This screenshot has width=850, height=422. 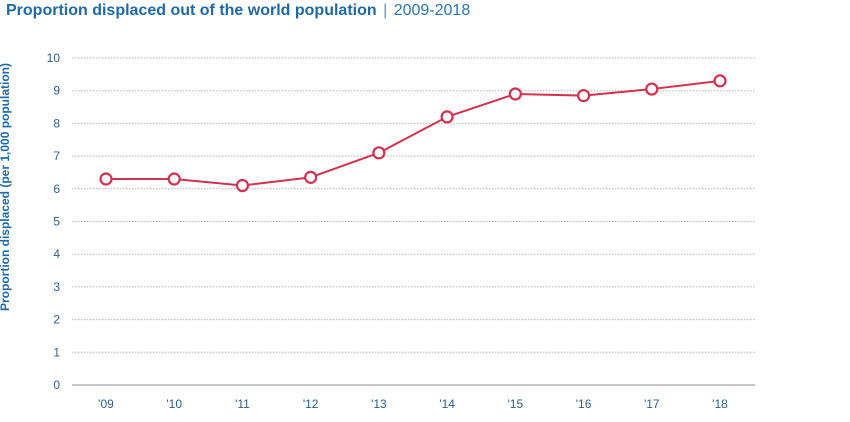 I want to click on y-tick-label: 4, so click(x=56, y=254).